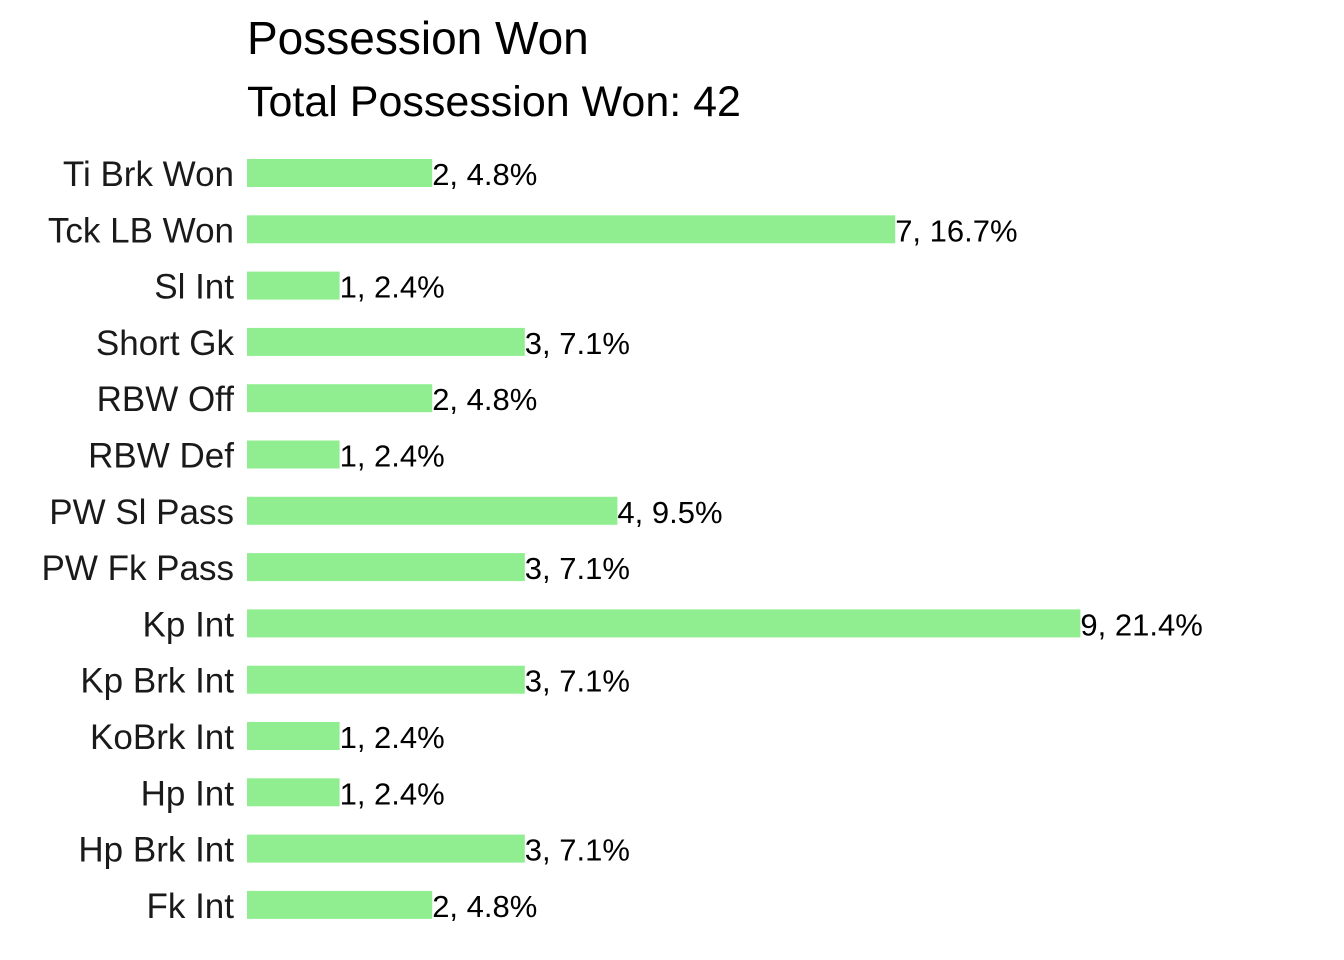  What do you see at coordinates (190, 906) in the screenshot?
I see `category-label-fk-int: Fk Int` at bounding box center [190, 906].